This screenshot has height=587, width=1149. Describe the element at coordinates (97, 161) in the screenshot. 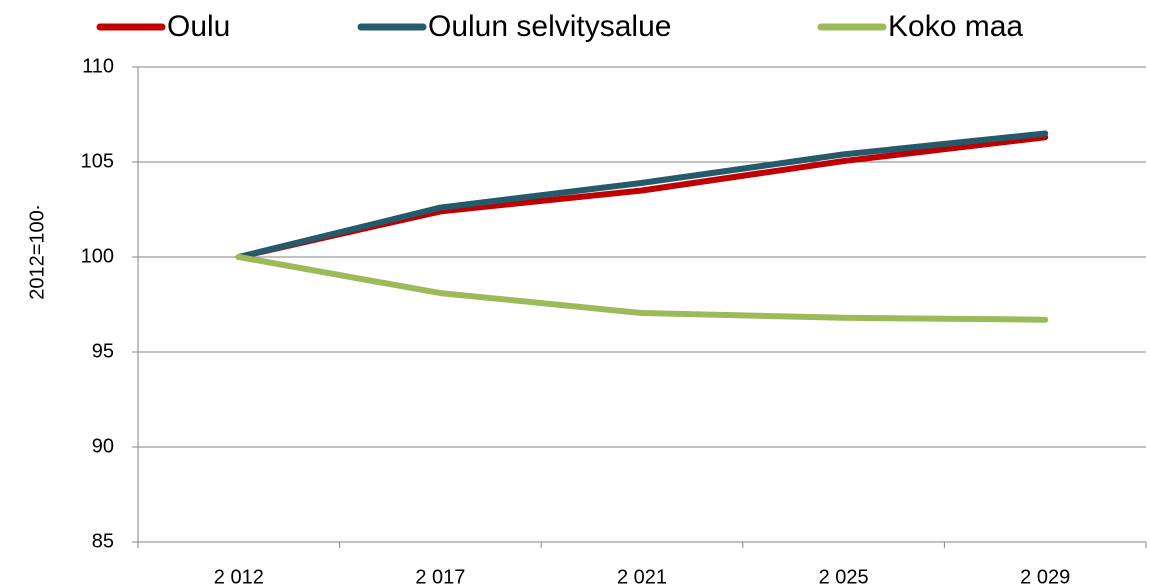

I see `y-tick-label: 105` at that location.